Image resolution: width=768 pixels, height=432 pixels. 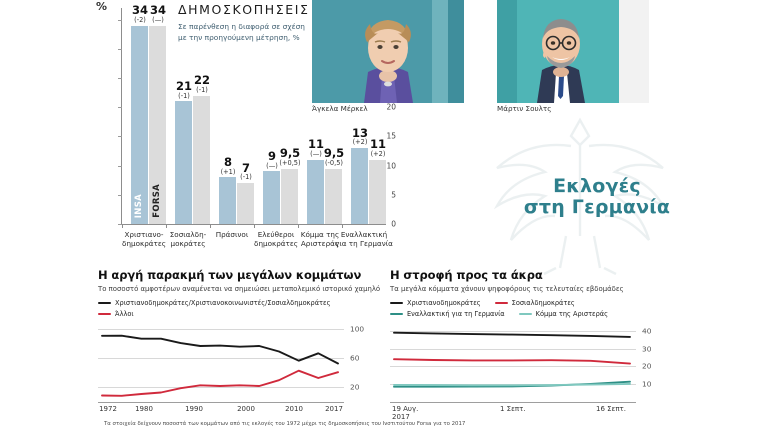 What do you see at coordinates (245, 167) in the screenshot?
I see `bar-value: 7` at bounding box center [245, 167].